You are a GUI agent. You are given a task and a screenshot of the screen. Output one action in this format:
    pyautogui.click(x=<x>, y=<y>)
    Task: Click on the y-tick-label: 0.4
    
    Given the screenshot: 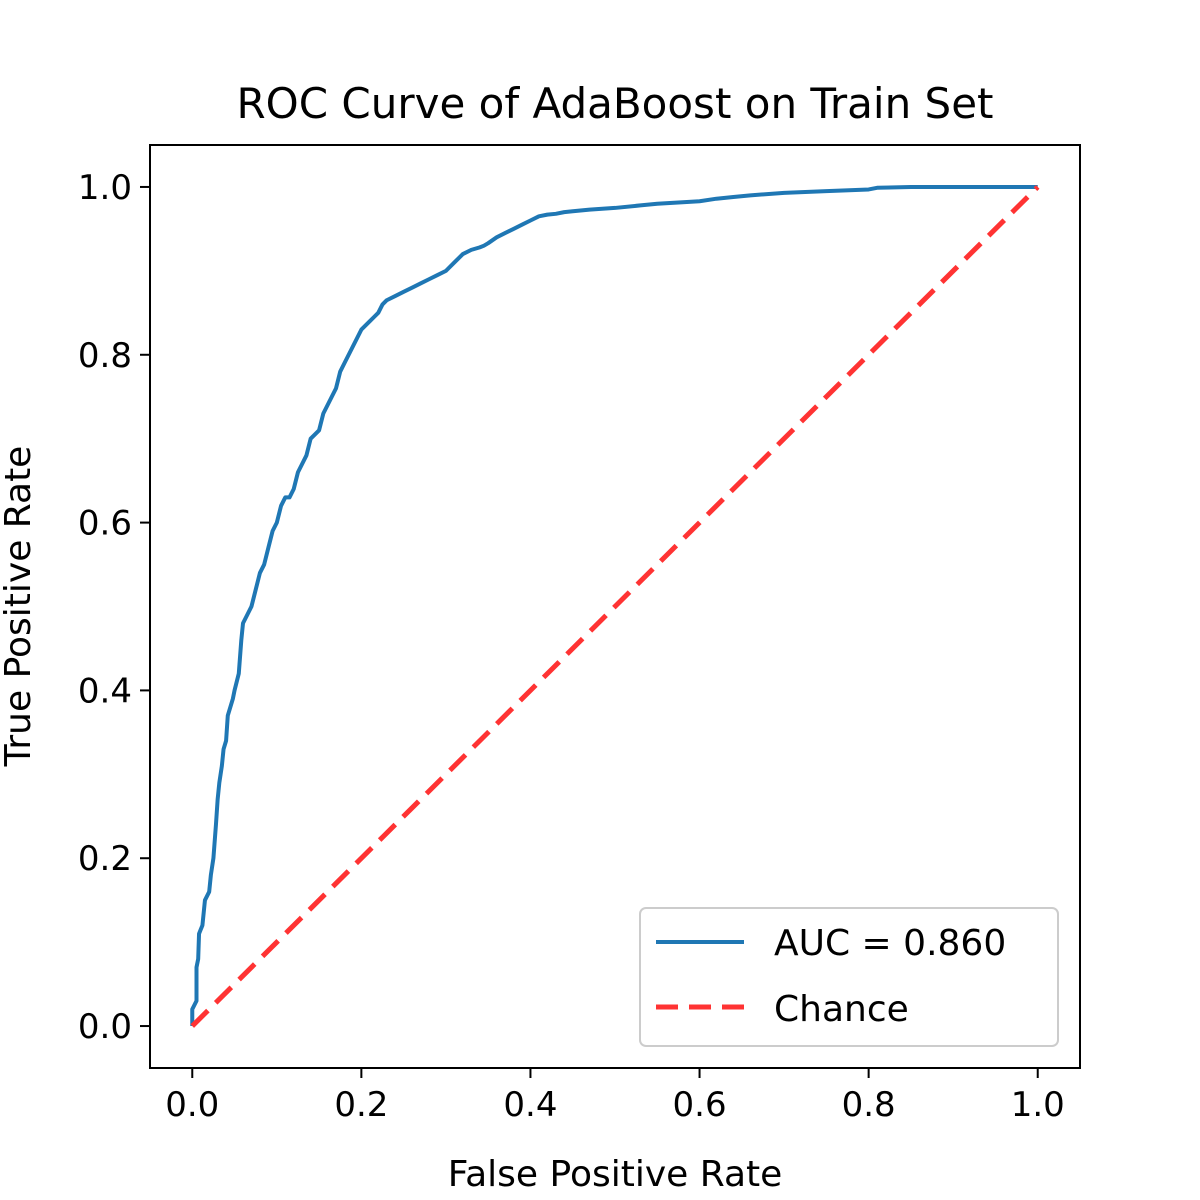 What is the action you would take?
    pyautogui.click(x=105, y=691)
    